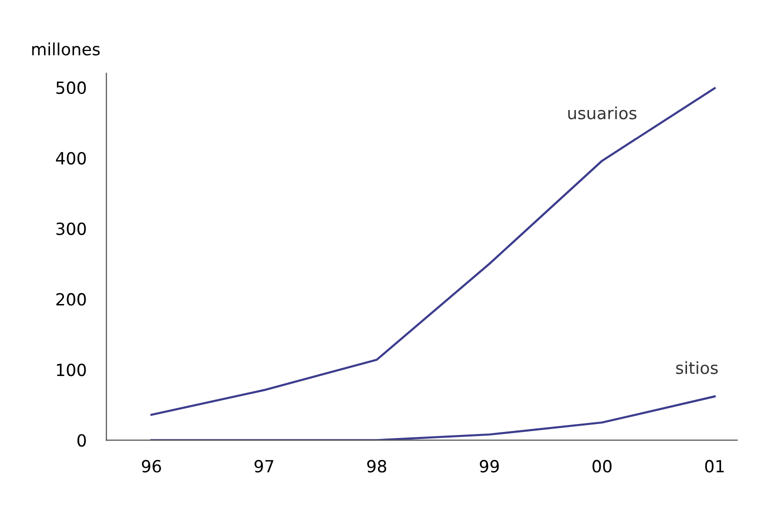  What do you see at coordinates (376, 466) in the screenshot?
I see `x-tick-label: 98` at bounding box center [376, 466].